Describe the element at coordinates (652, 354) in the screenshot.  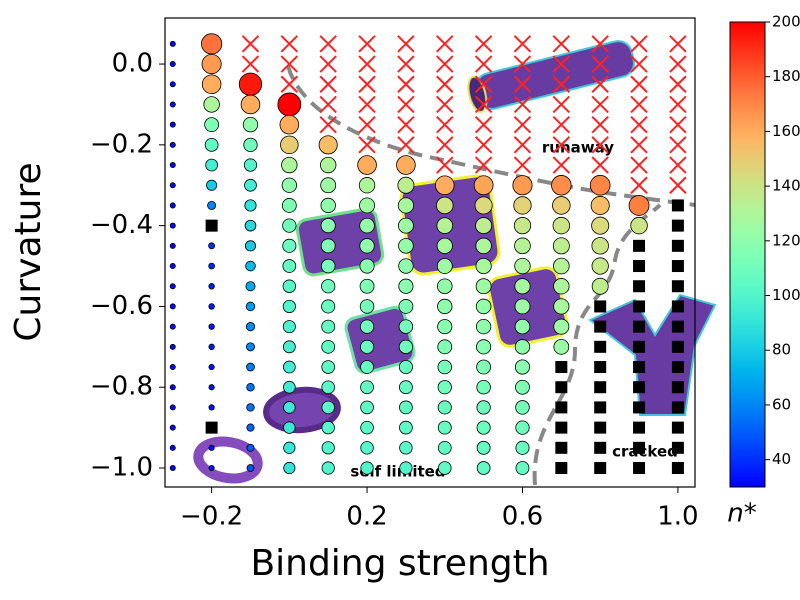
I see `inset-cracked` at that location.